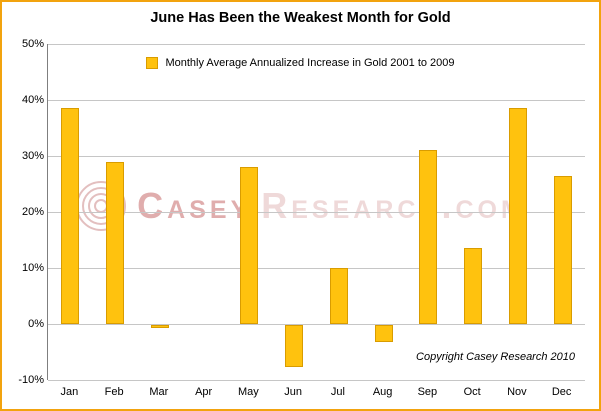 This screenshot has height=411, width=601. I want to click on x-tick-label: Nov, so click(517, 392).